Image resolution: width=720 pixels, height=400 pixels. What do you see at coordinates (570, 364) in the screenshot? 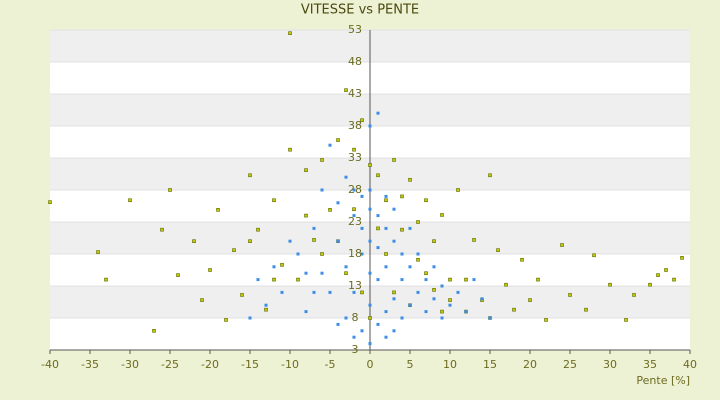
I see `x-tick-label: 25` at bounding box center [570, 364].